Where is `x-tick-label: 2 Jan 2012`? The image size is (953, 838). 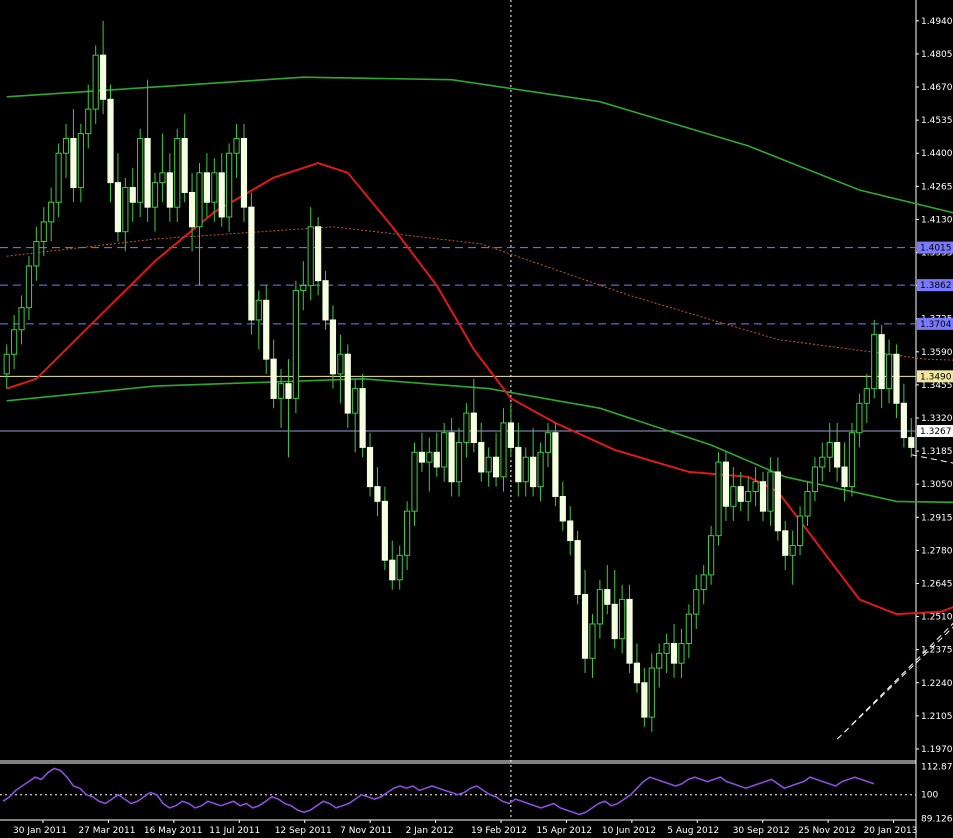 x-tick-label: 2 Jan 2012 is located at coordinates (430, 831).